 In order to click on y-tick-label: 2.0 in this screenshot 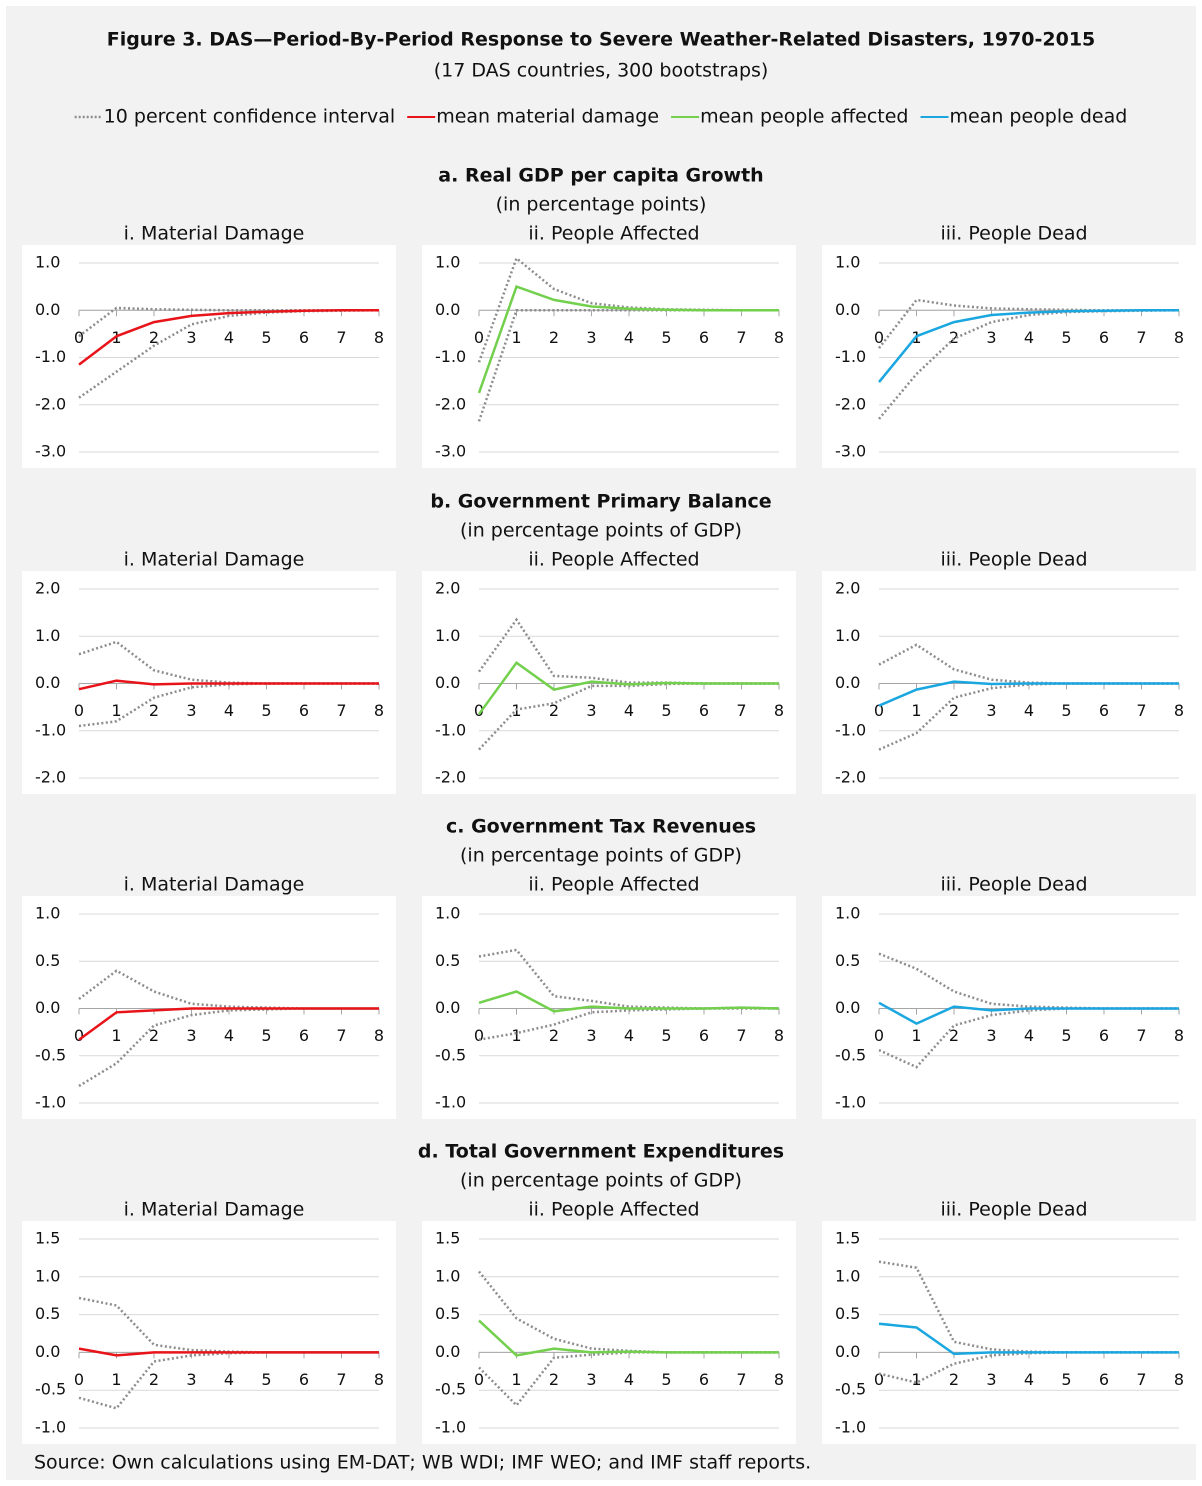, I will do `click(47, 588)`.